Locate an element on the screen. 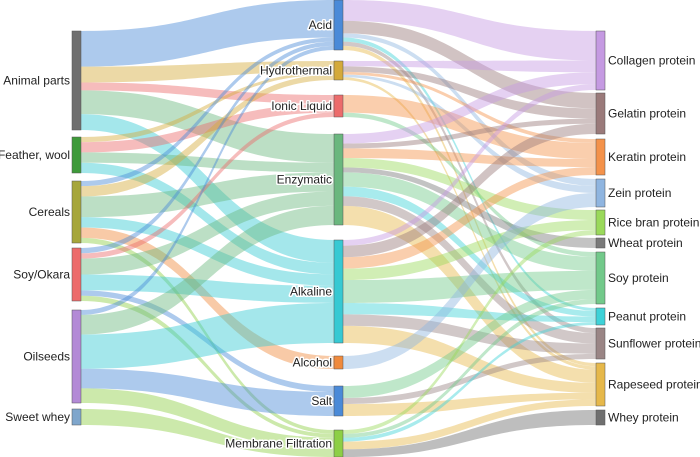  label-ricebran: Rice bran protein is located at coordinates (653, 223).